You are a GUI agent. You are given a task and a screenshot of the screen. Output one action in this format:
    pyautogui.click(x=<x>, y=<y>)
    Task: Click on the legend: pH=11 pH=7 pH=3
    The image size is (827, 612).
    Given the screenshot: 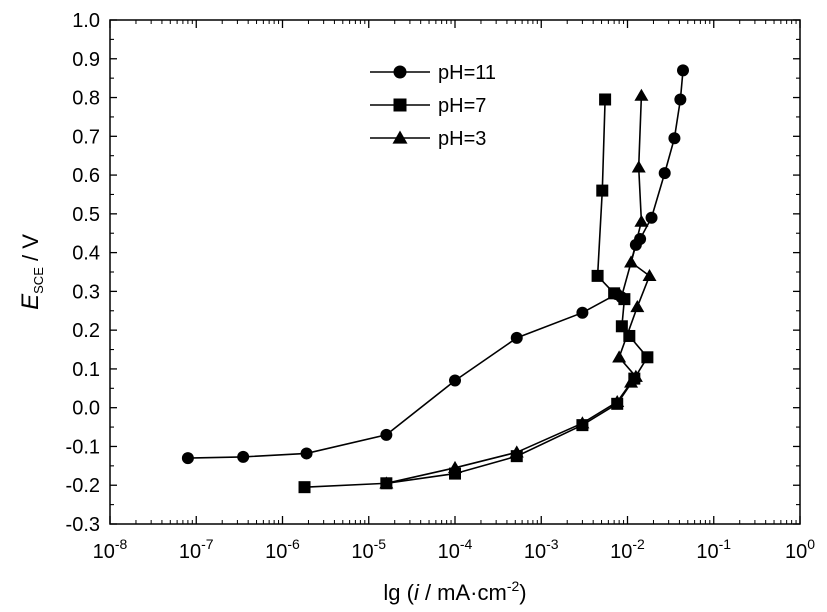 What is the action you would take?
    pyautogui.click(x=433, y=106)
    